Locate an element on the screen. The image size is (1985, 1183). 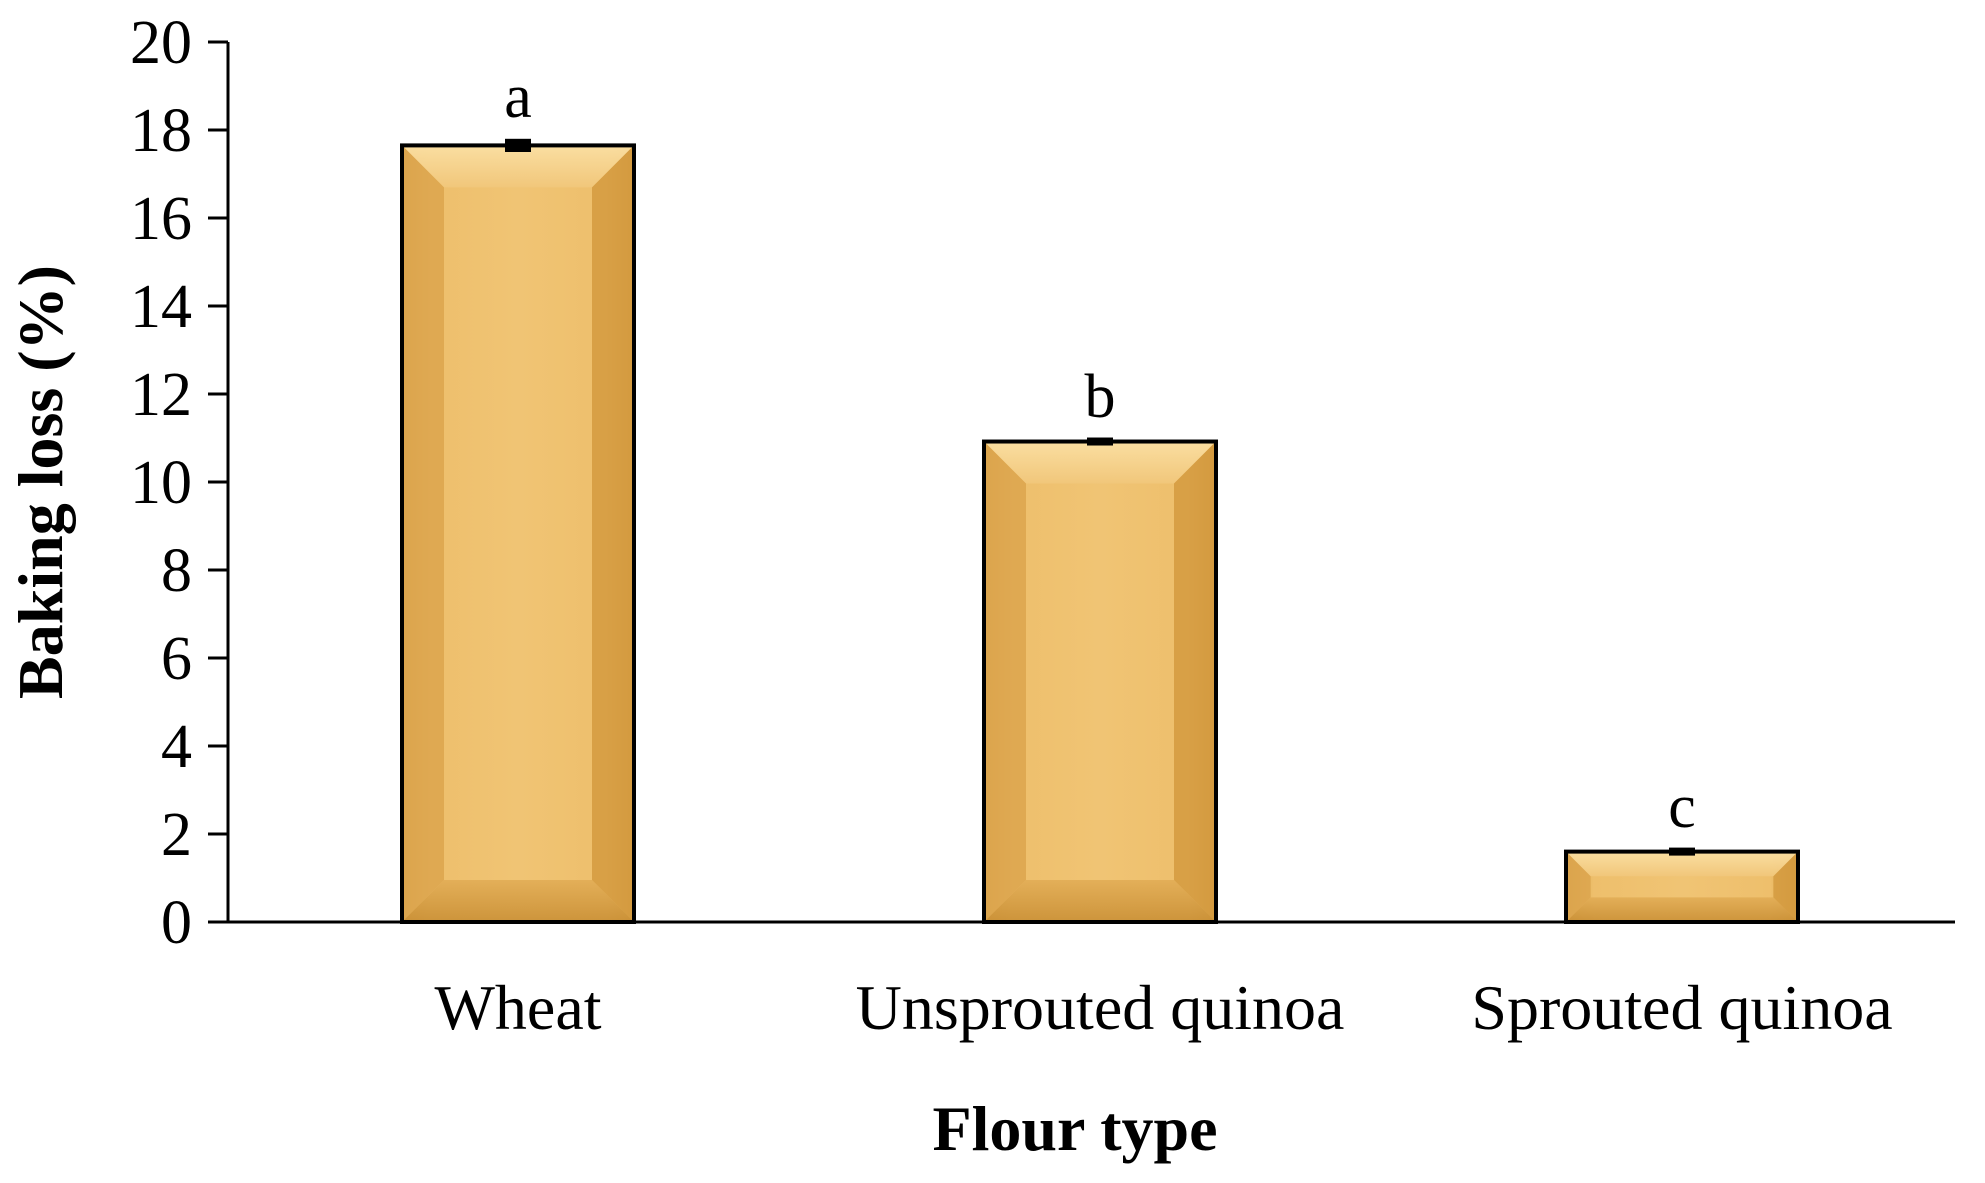
y-tick-label: 16 is located at coordinates (161, 219).